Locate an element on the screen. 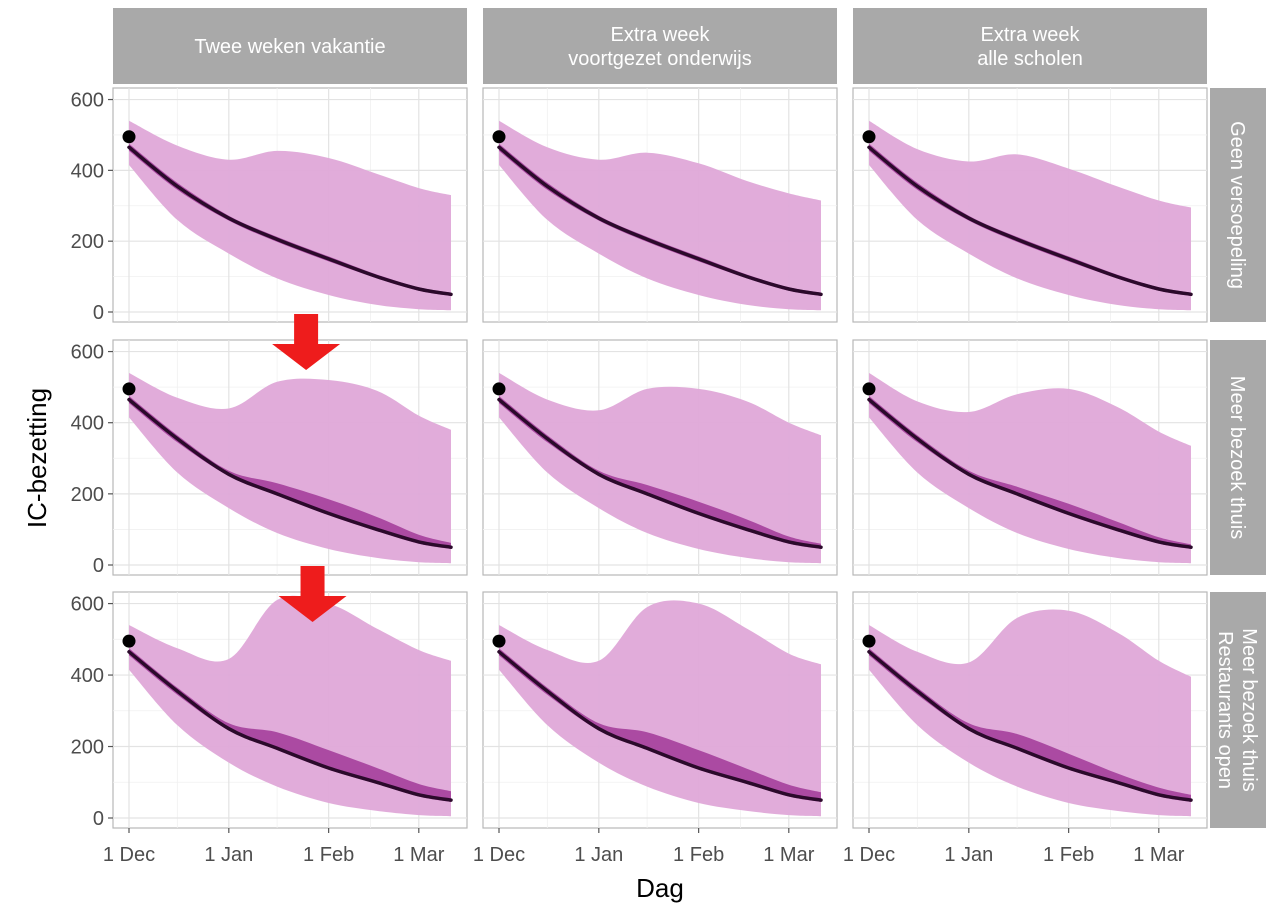 The width and height of the screenshot is (1268, 911). row-strip-label-group: Geen versoepeling is located at coordinates (1237, 205).